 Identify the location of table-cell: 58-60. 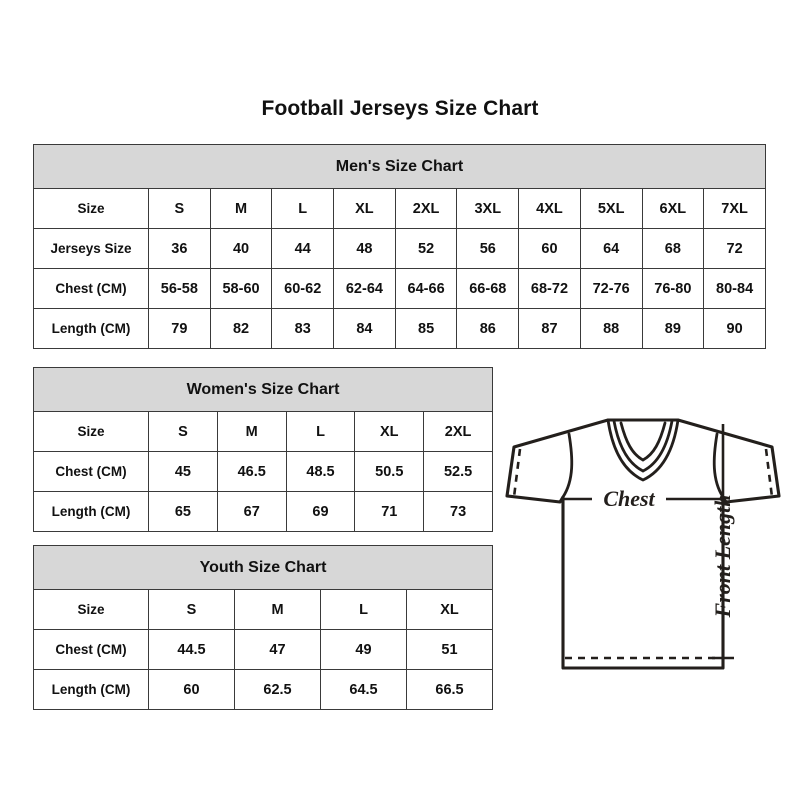
(241, 288).